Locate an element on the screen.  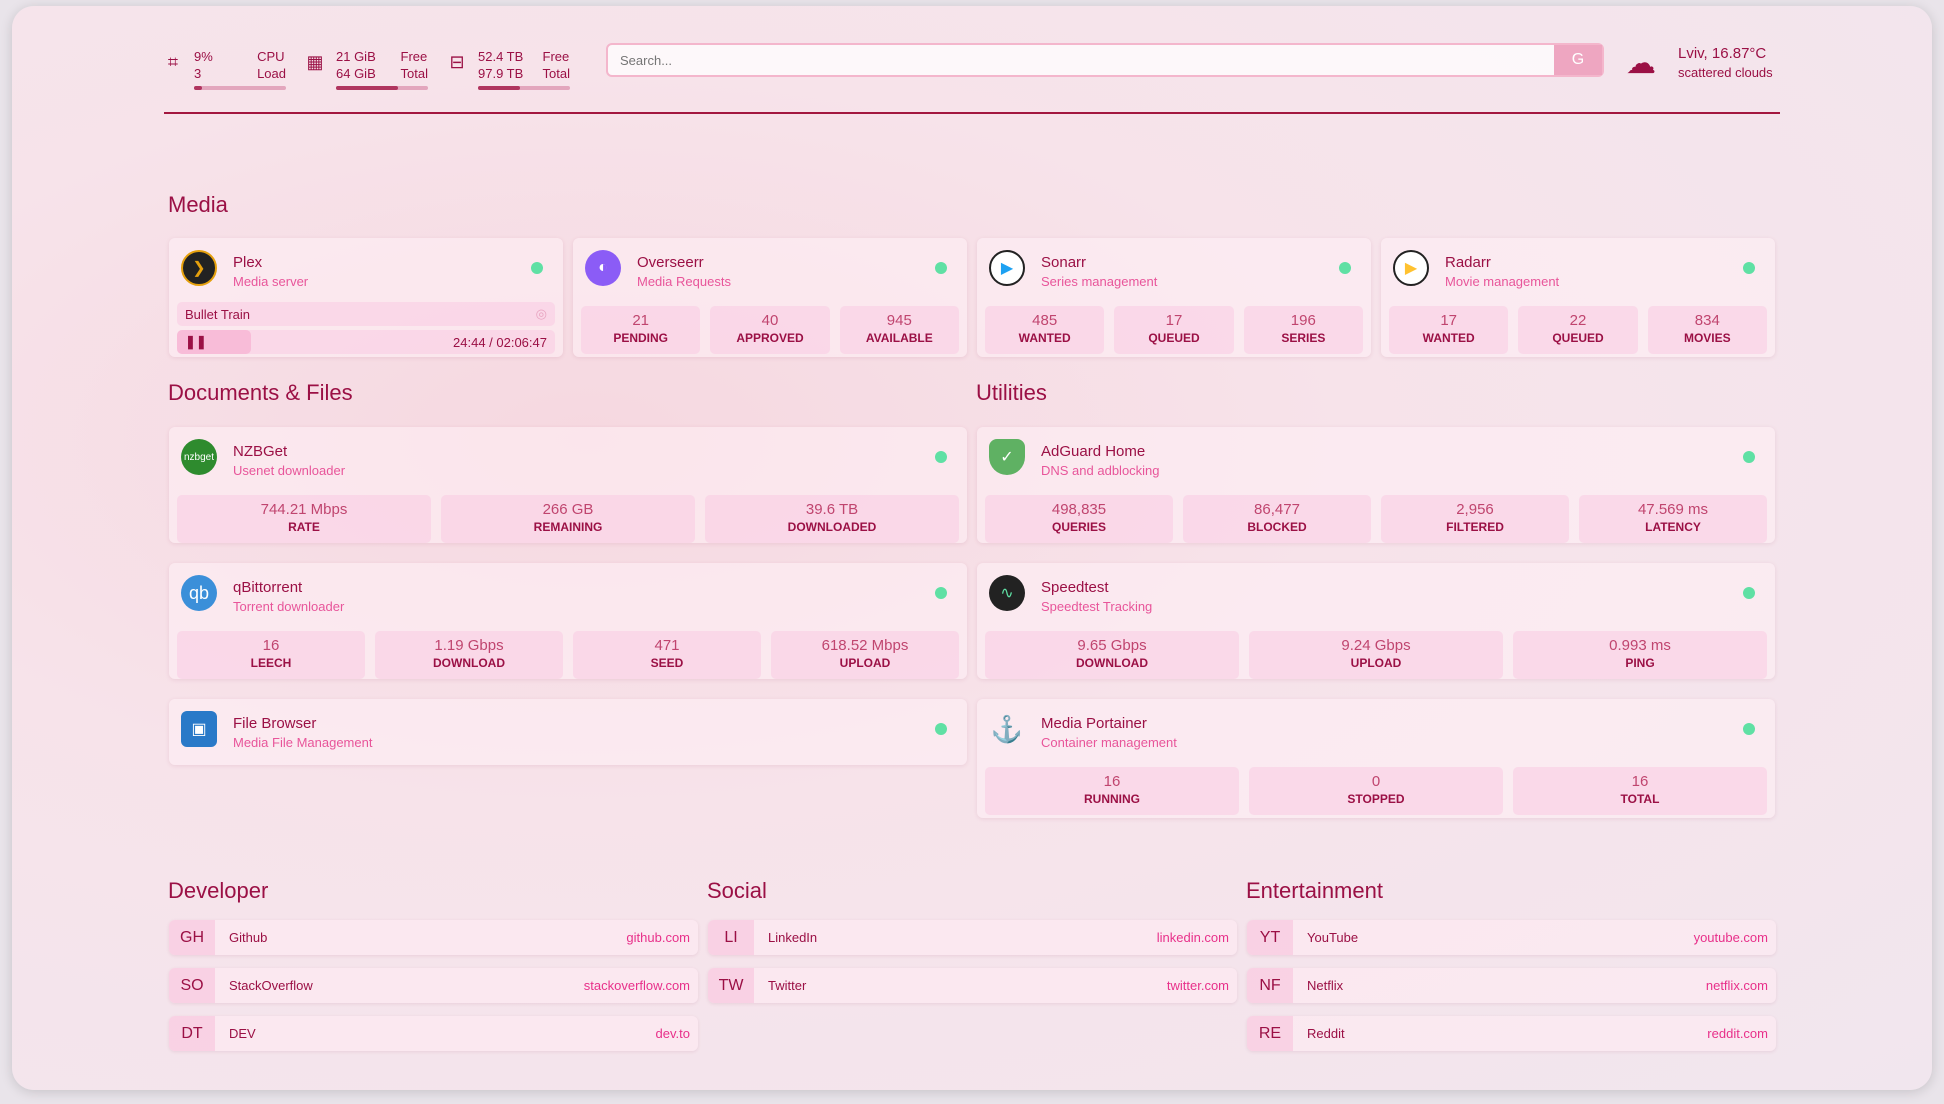
stats-row: 21 PENDING 40 APPROVED 945 AVAILABLE is located at coordinates (770, 330).